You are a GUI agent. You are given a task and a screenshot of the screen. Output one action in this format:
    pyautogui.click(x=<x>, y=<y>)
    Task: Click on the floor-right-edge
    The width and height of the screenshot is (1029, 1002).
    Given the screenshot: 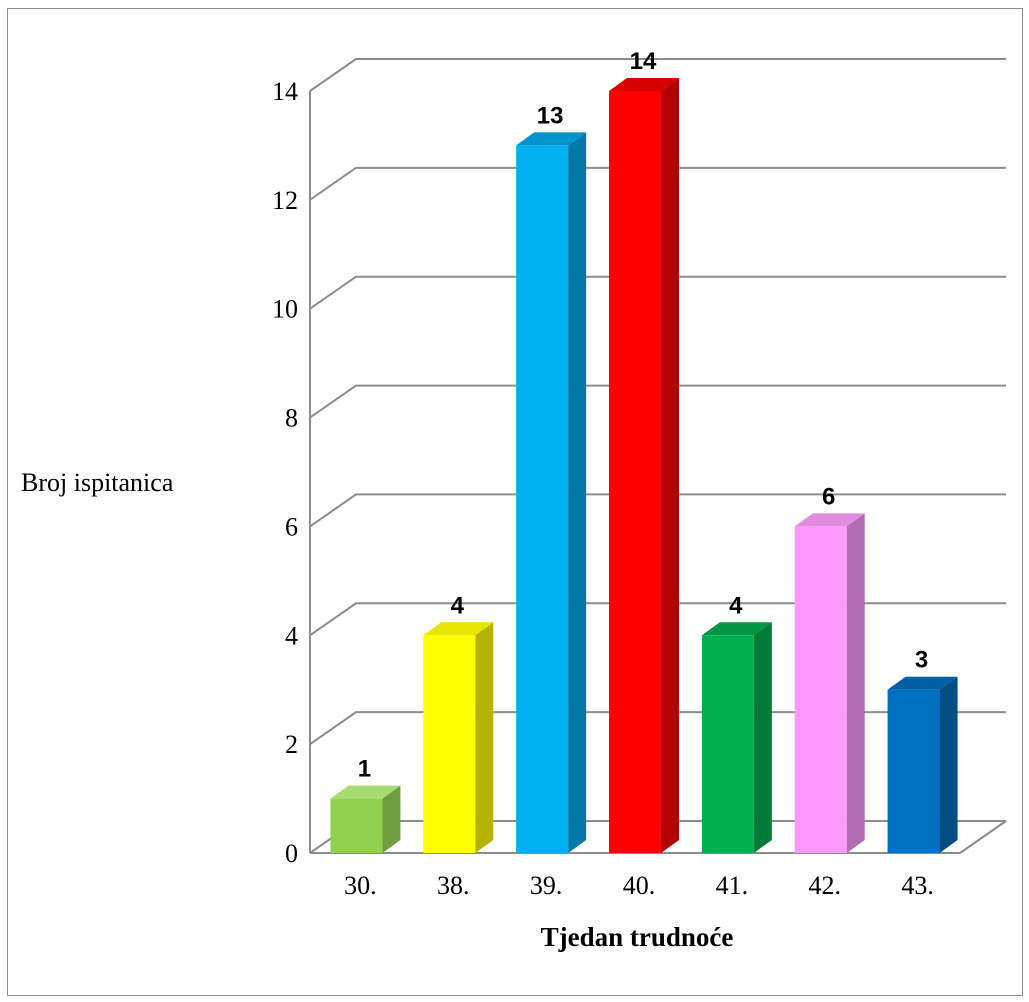 What is the action you would take?
    pyautogui.click(x=983, y=837)
    